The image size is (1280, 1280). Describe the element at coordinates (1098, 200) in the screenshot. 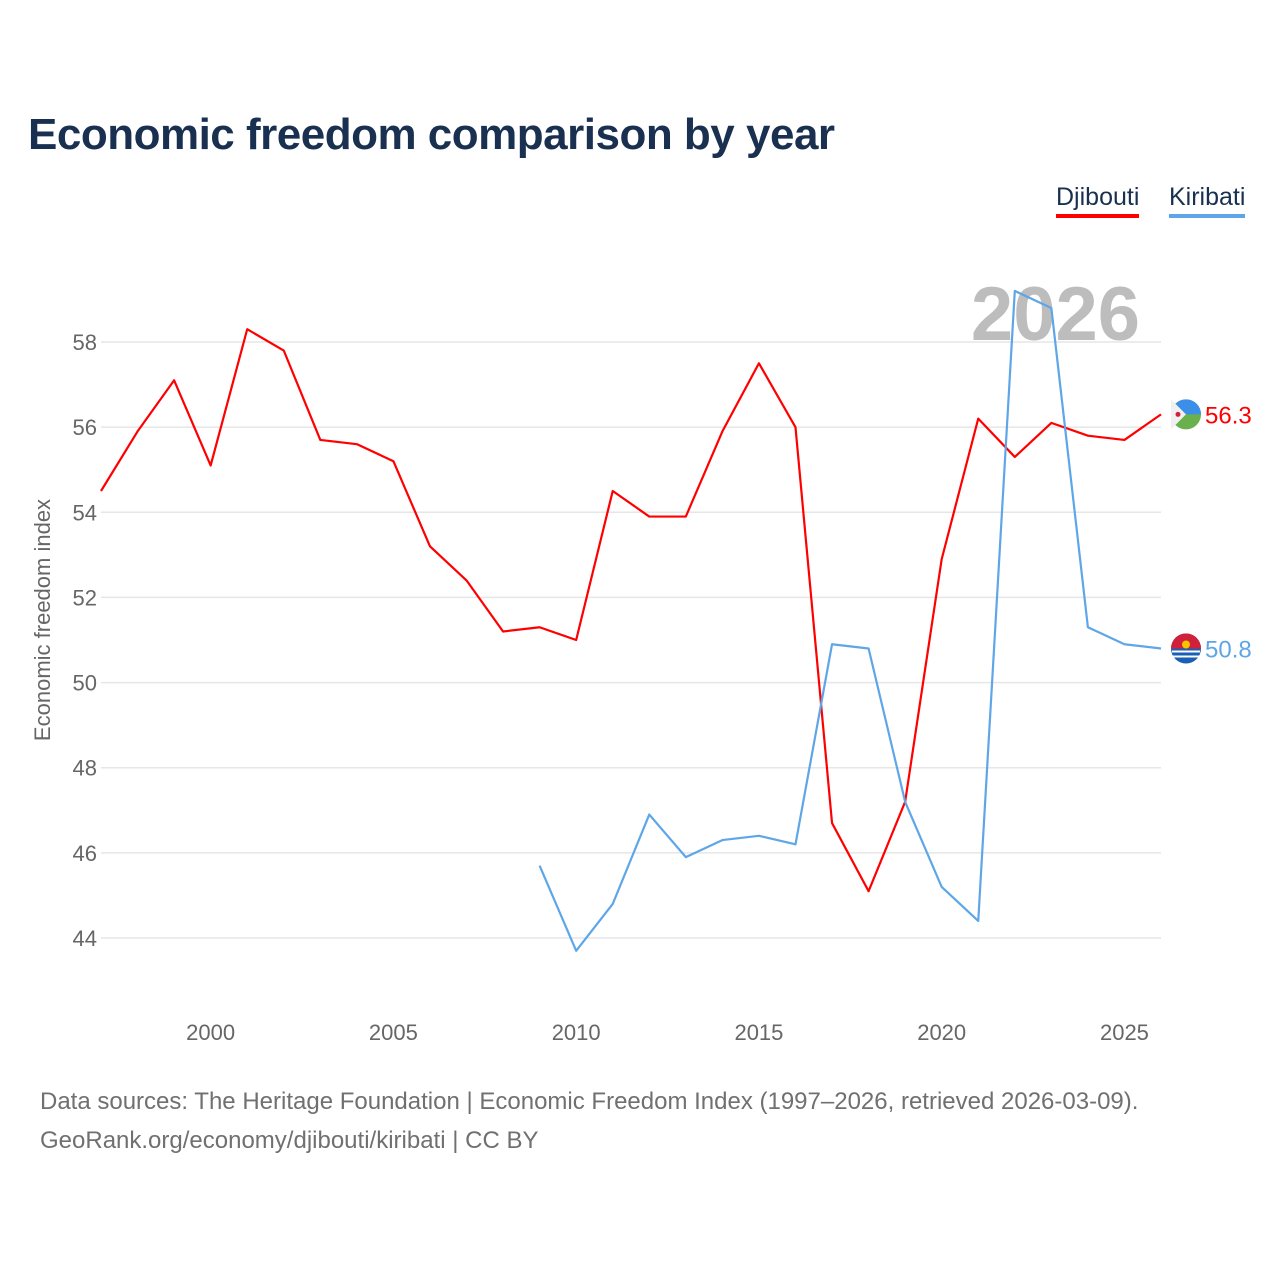

I see `legend-djibouti: Djibouti` at that location.